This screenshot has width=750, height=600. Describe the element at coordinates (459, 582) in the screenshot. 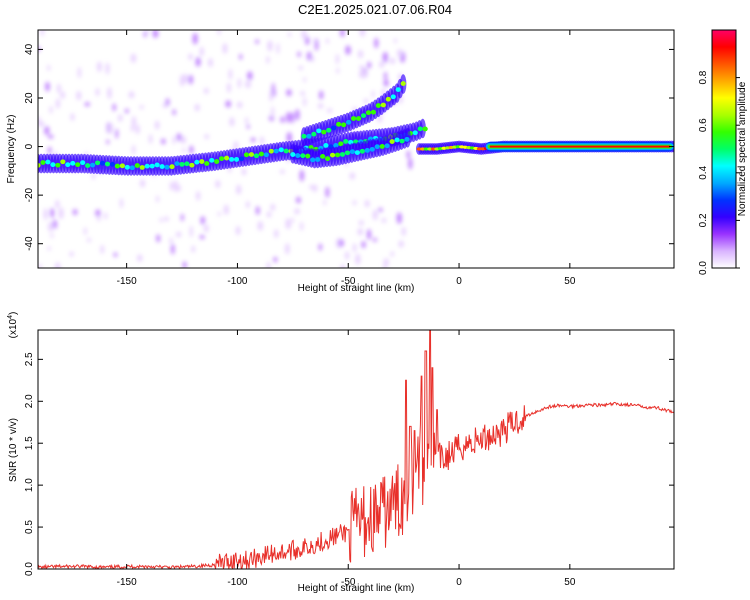

I see `snr-x-tick-label: 0` at that location.